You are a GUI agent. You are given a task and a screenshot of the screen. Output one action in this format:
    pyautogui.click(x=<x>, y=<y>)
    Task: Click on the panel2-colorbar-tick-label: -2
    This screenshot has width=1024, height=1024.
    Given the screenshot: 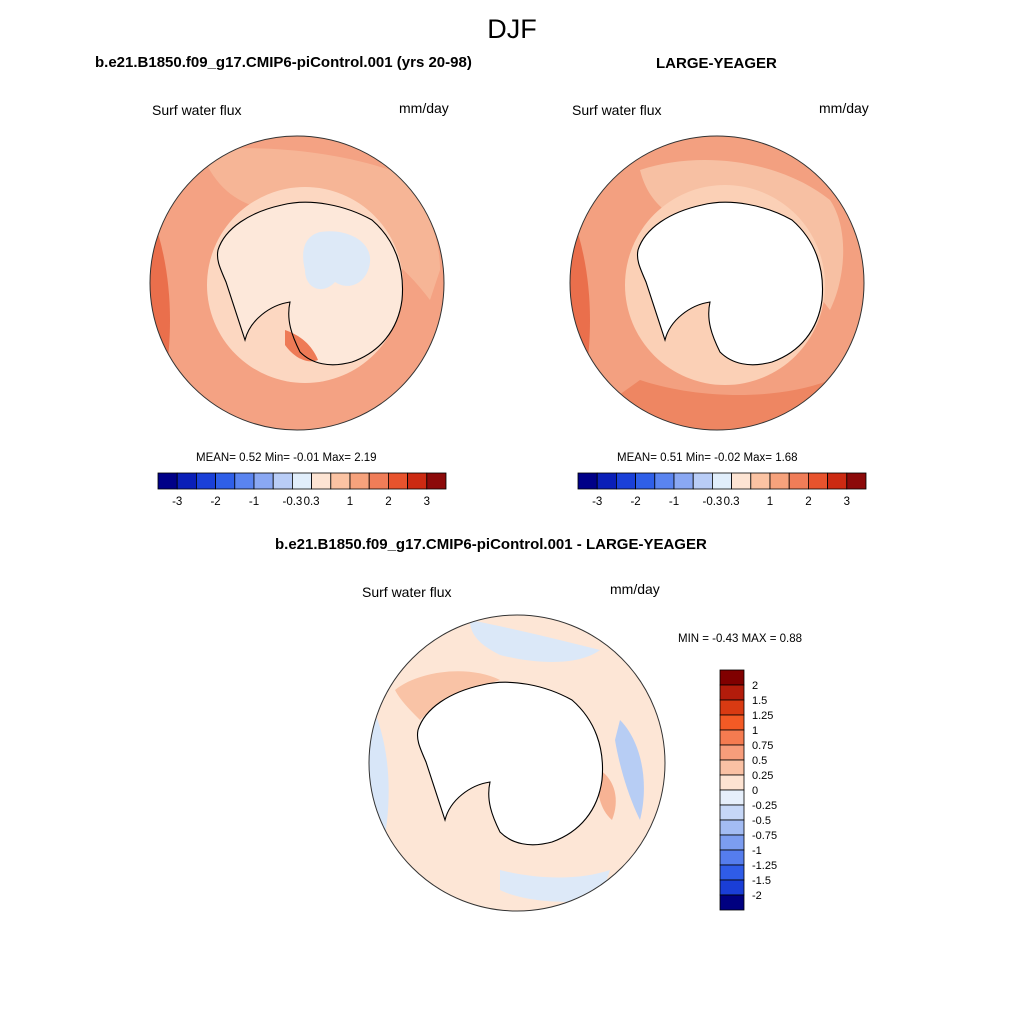 What is the action you would take?
    pyautogui.click(x=635, y=502)
    